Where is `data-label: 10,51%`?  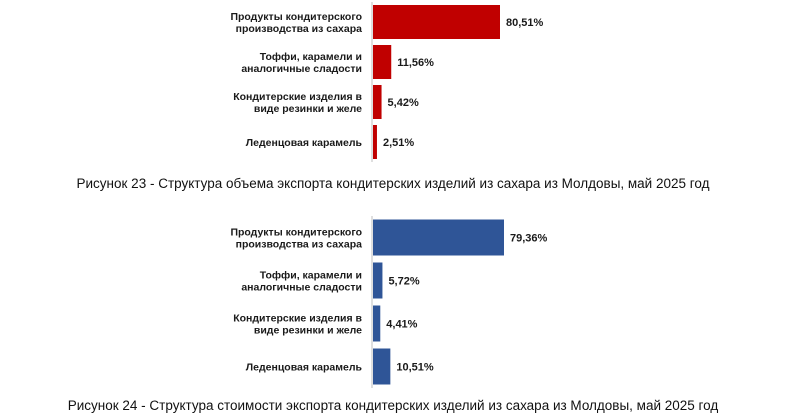
data-label: 10,51% is located at coordinates (415, 368).